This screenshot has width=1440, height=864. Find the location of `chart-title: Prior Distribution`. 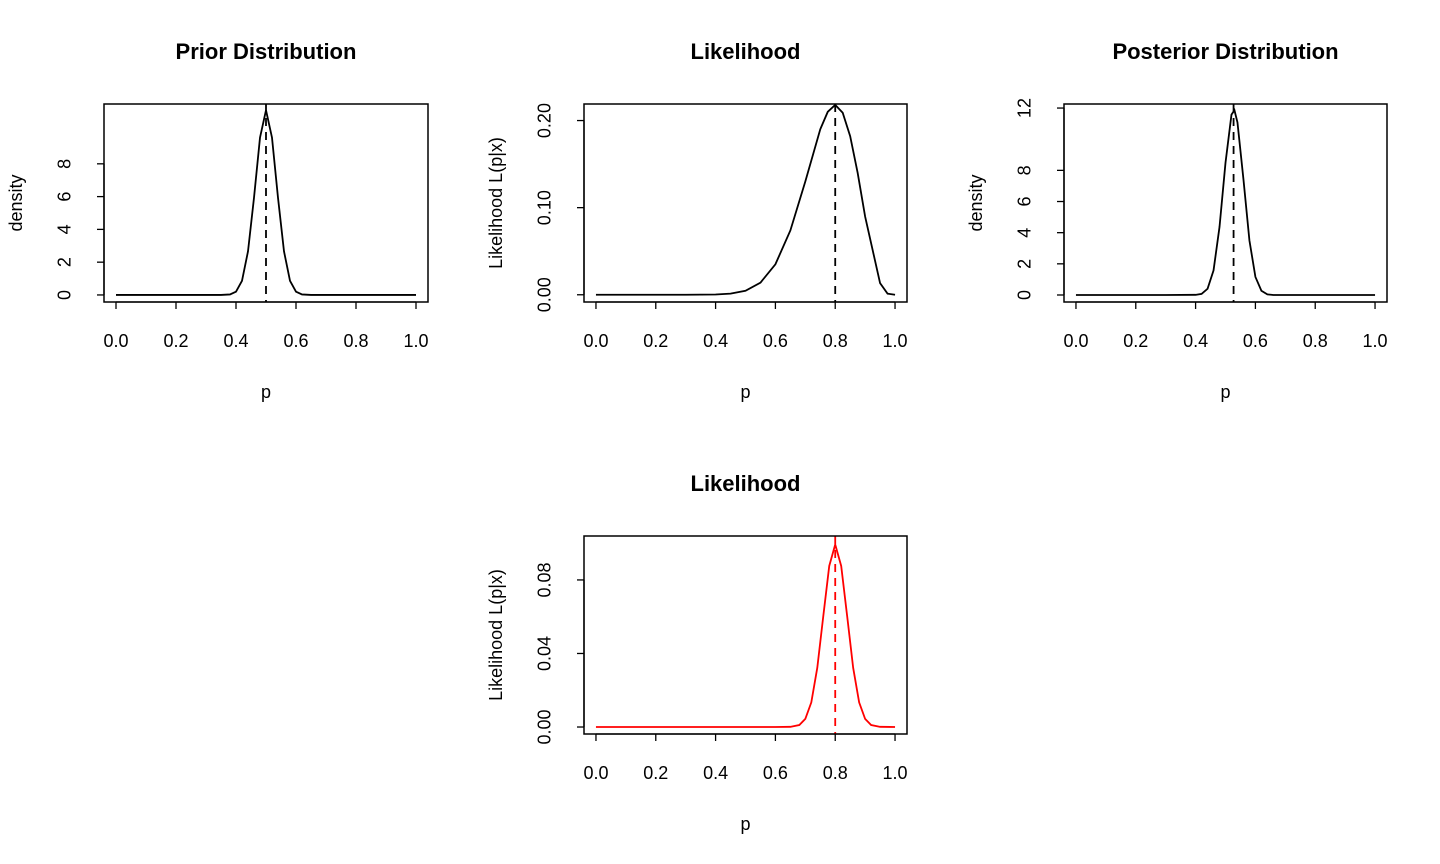

chart-title: Prior Distribution is located at coordinates (266, 51).